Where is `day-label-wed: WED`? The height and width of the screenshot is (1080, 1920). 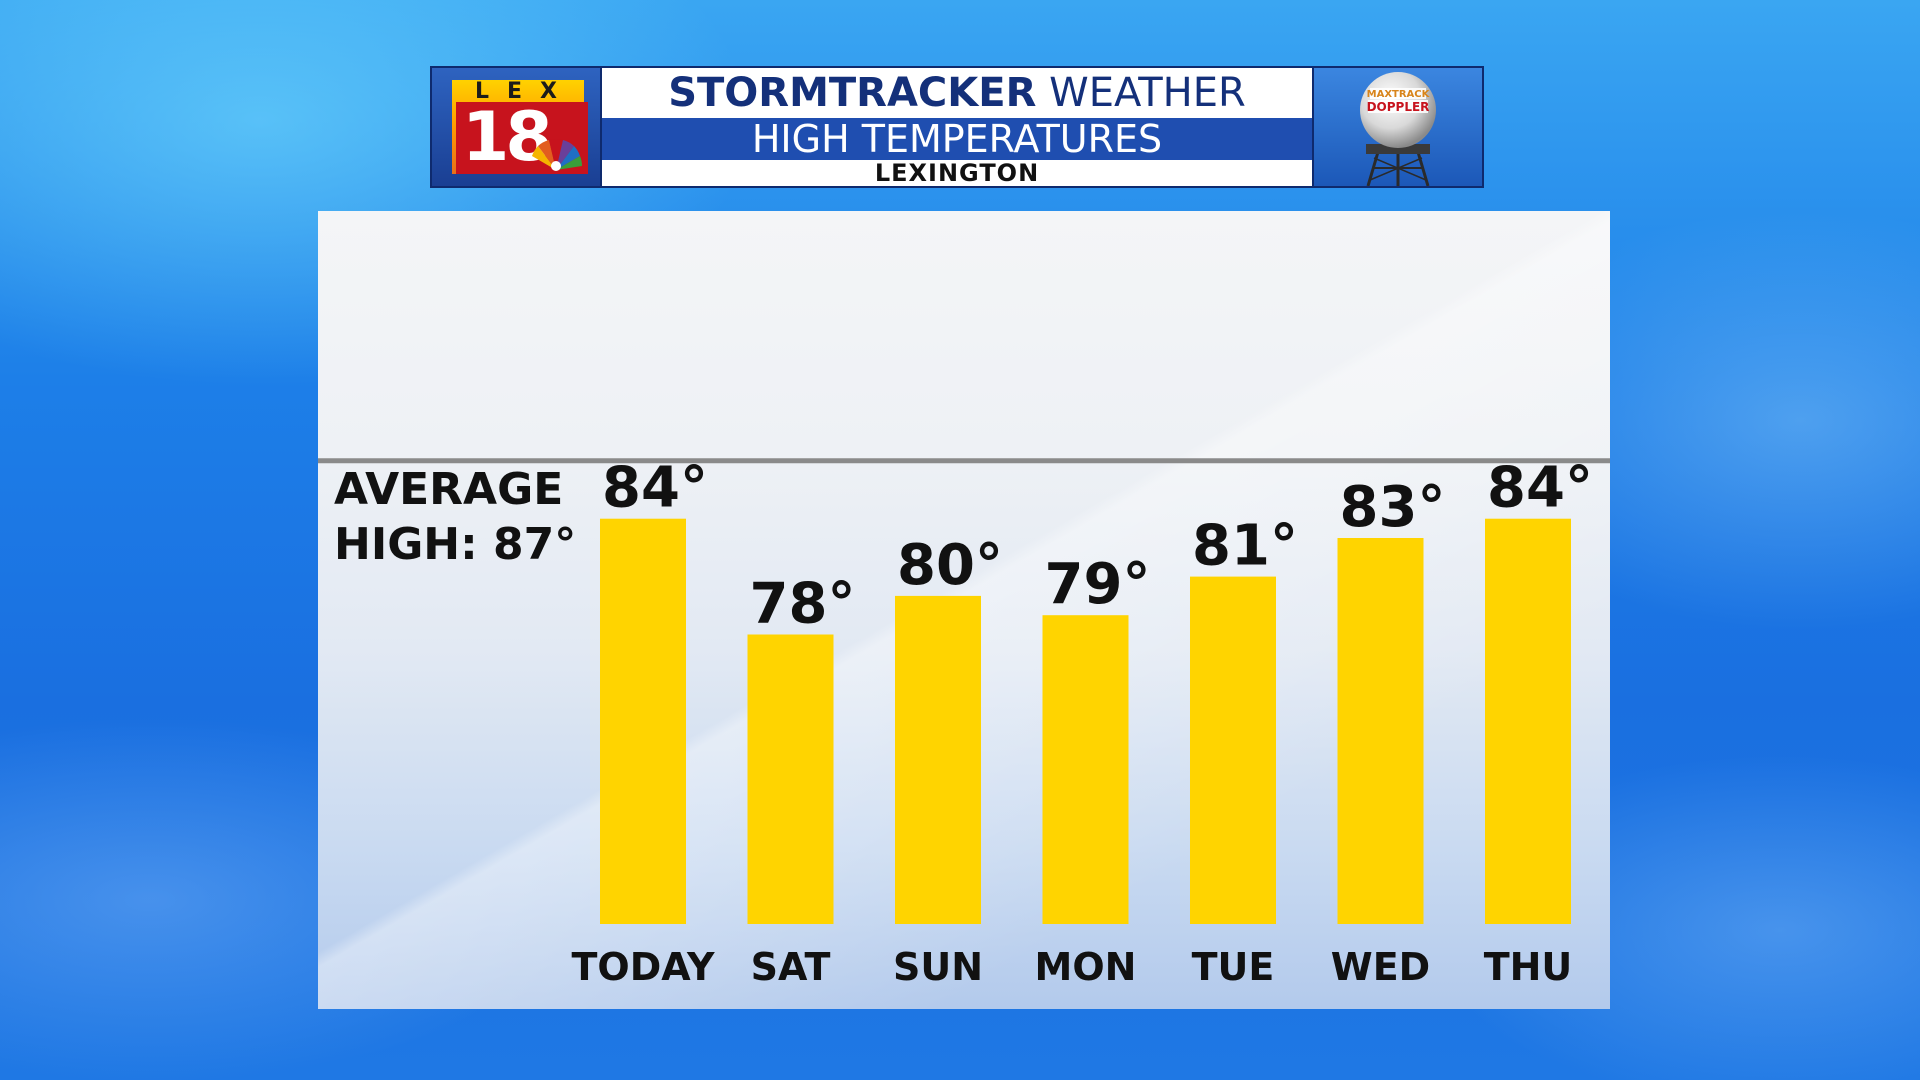
day-label-wed: WED is located at coordinates (1380, 967).